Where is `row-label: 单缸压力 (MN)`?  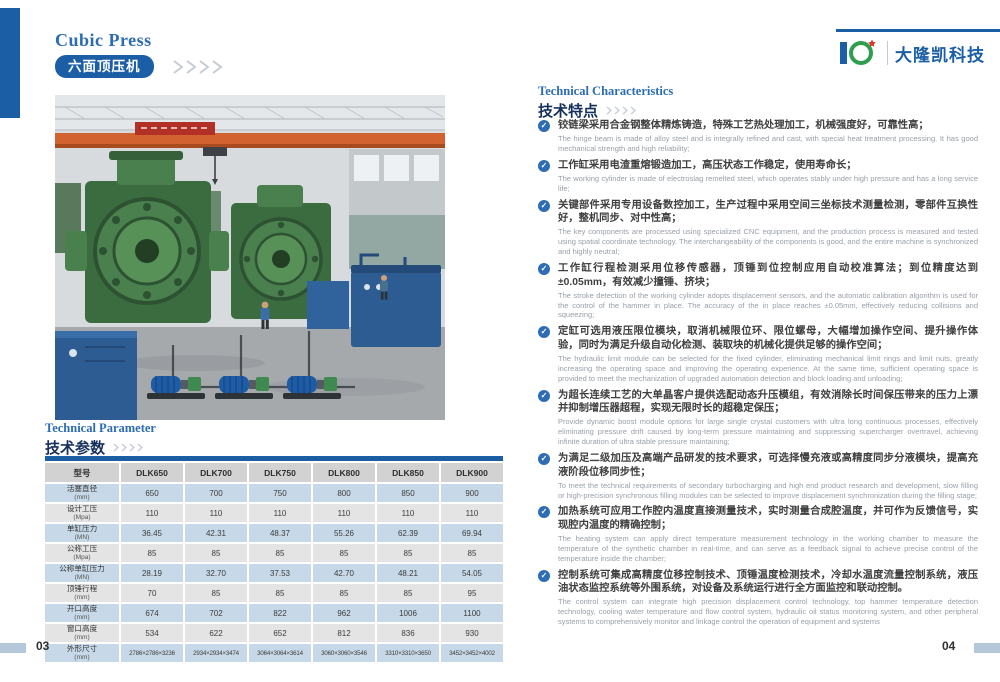 row-label: 单缸压力 (MN) is located at coordinates (82, 533).